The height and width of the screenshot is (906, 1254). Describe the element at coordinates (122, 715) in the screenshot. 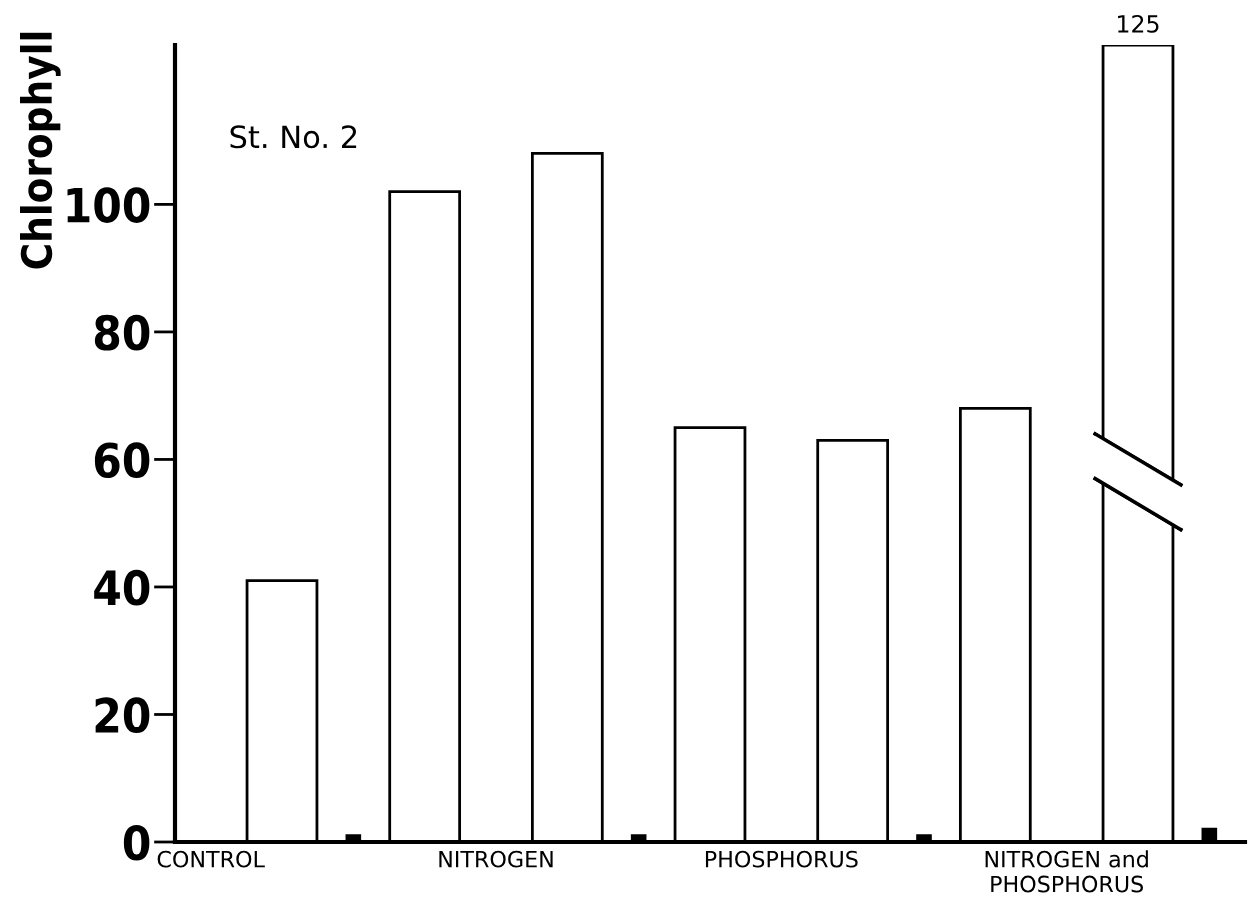

I see `y-tick-label: 20` at that location.